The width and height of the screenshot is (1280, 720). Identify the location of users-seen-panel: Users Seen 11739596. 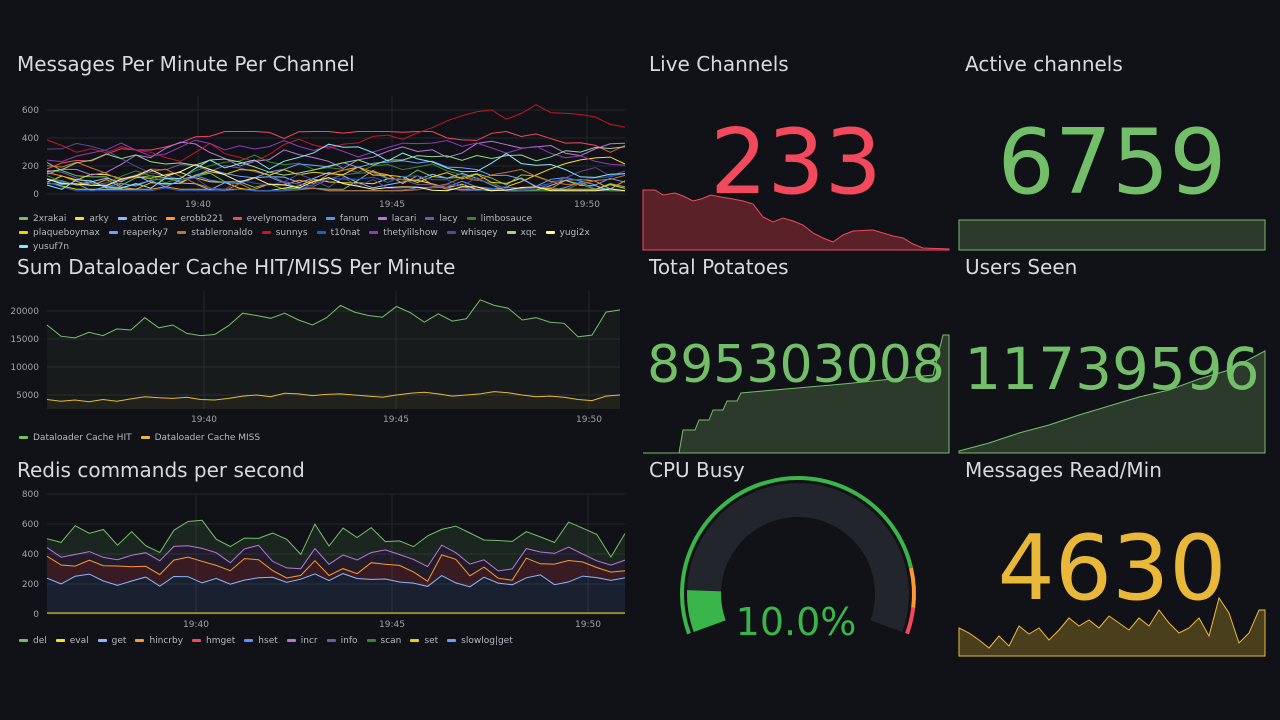
(1112, 354).